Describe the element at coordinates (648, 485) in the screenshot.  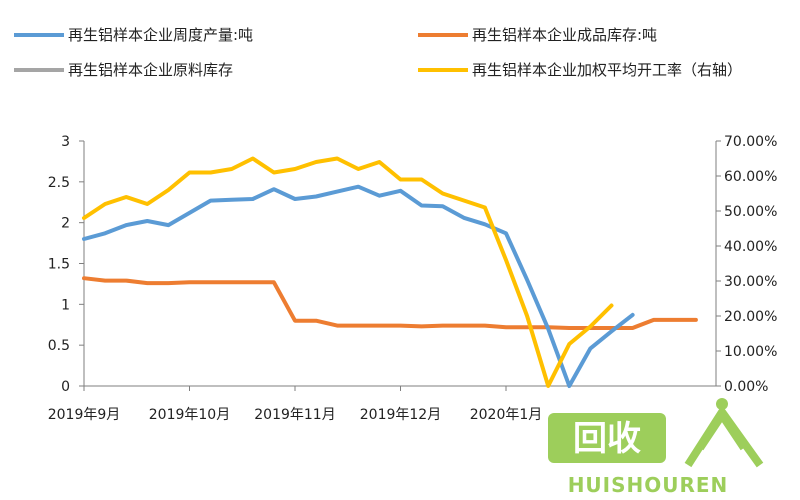
I see `watermark-brand-text: HUISHOUREN` at that location.